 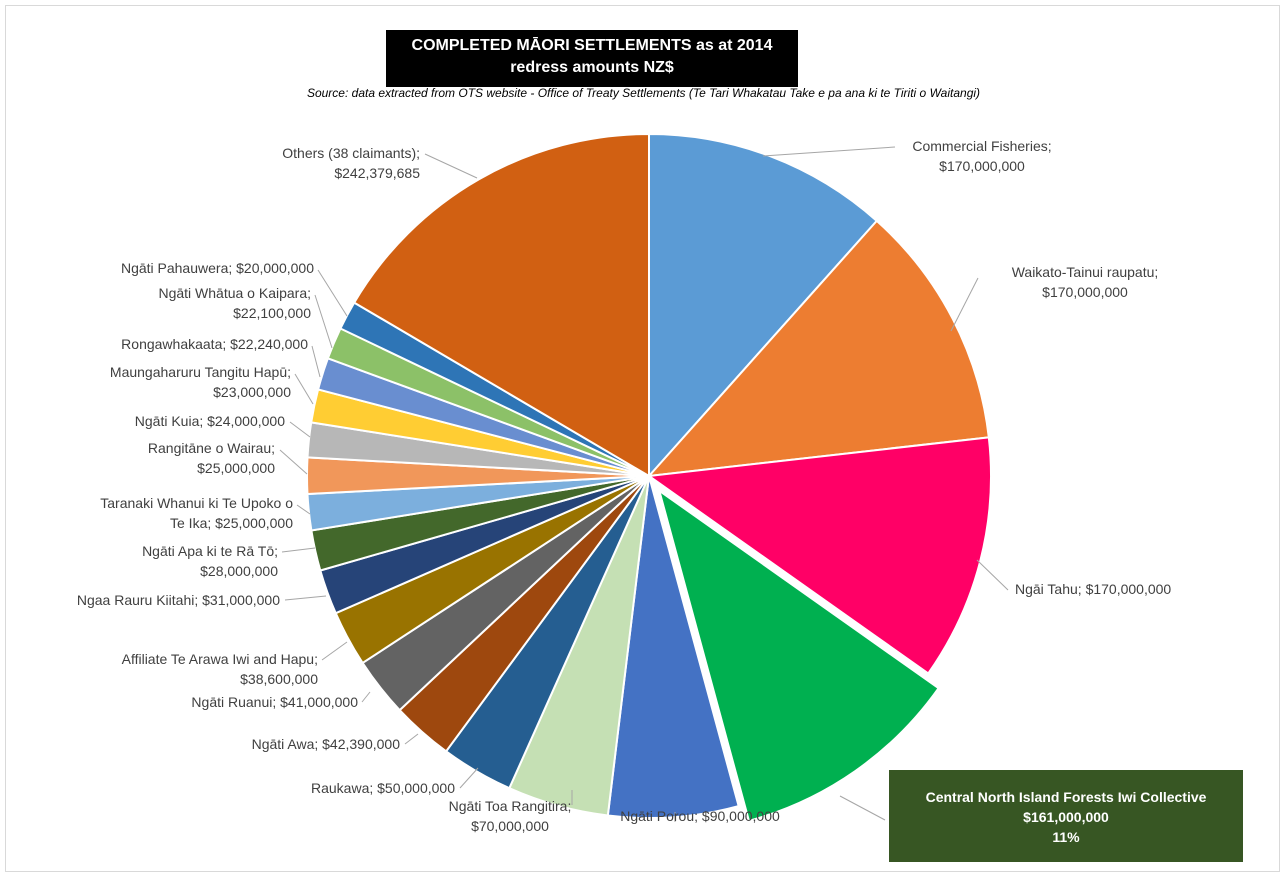 What do you see at coordinates (214, 344) in the screenshot?
I see `data-label-17-line1: Rongawhakaata; $22,240,000` at bounding box center [214, 344].